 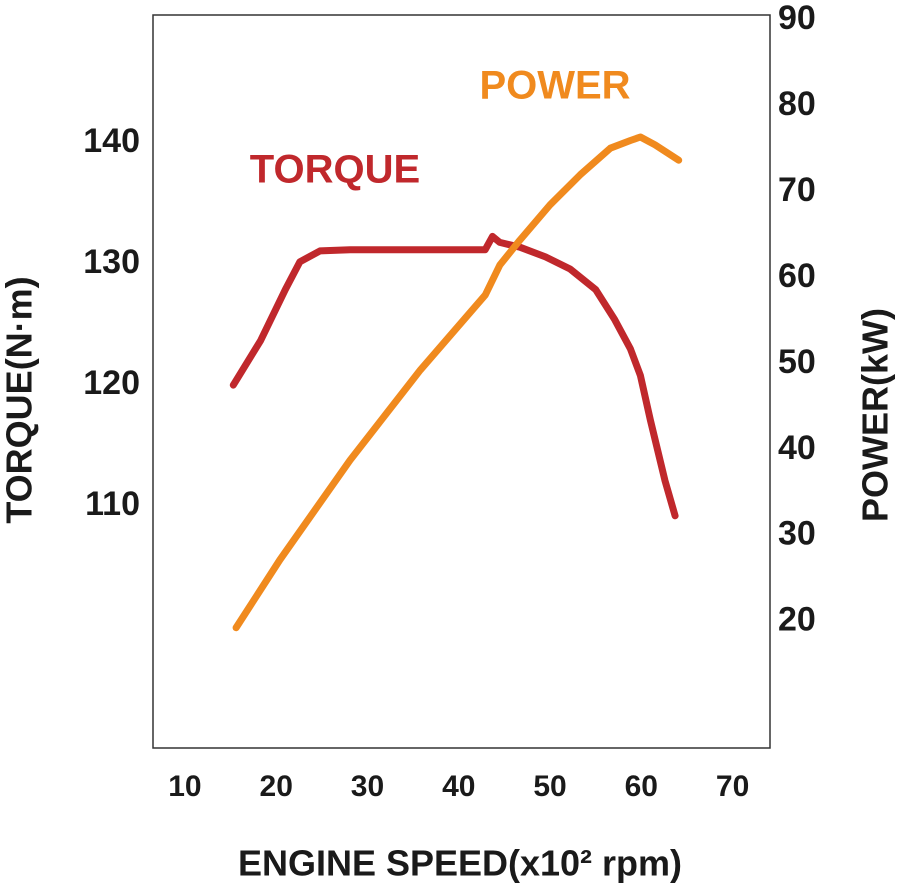 What do you see at coordinates (111, 383) in the screenshot?
I see `y-tick-label: 120` at bounding box center [111, 383].